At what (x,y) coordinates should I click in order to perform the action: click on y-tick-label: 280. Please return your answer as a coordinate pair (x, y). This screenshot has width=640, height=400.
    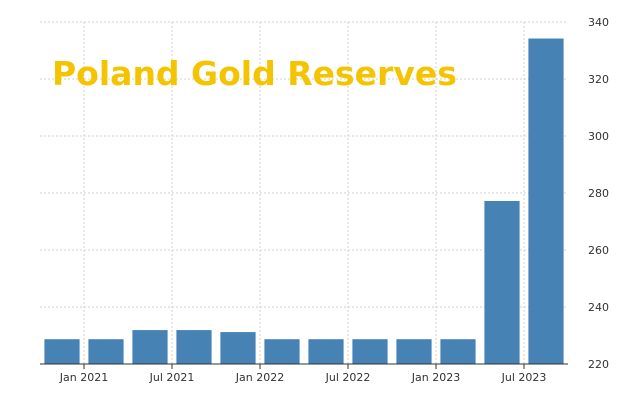
    Looking at the image, I should click on (598, 193).